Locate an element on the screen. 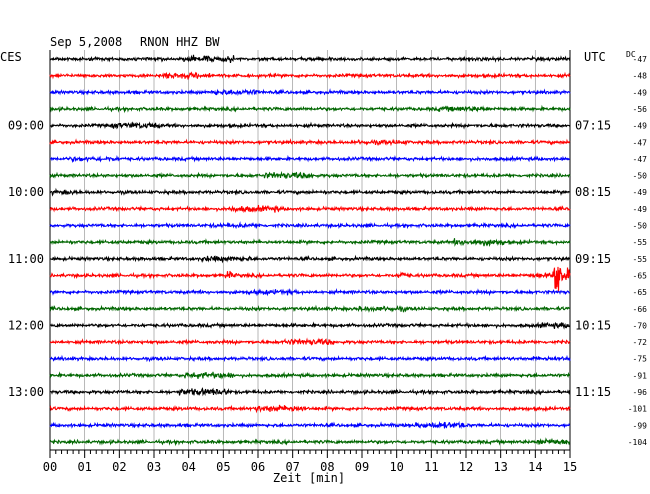 This screenshot has height=494, width=650. x-tick-label: 15 is located at coordinates (570, 467).